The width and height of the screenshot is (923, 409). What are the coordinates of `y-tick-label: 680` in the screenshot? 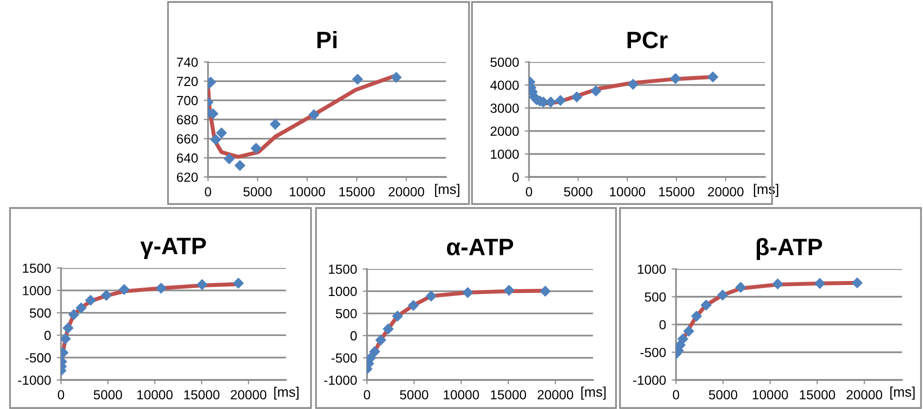 It's located at (187, 119).